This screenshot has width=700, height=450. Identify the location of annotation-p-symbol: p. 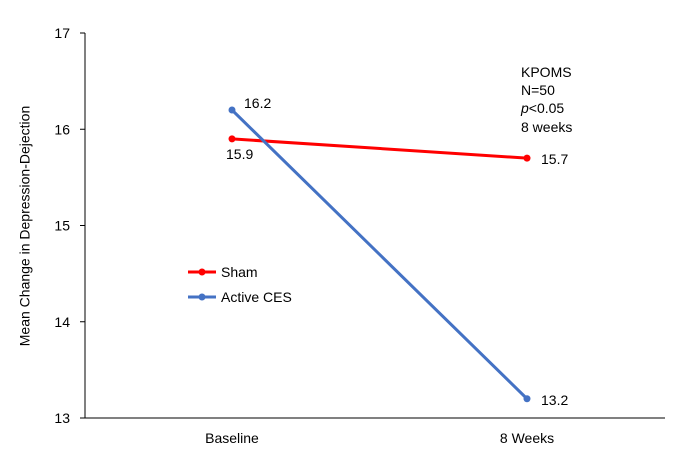
(524, 108).